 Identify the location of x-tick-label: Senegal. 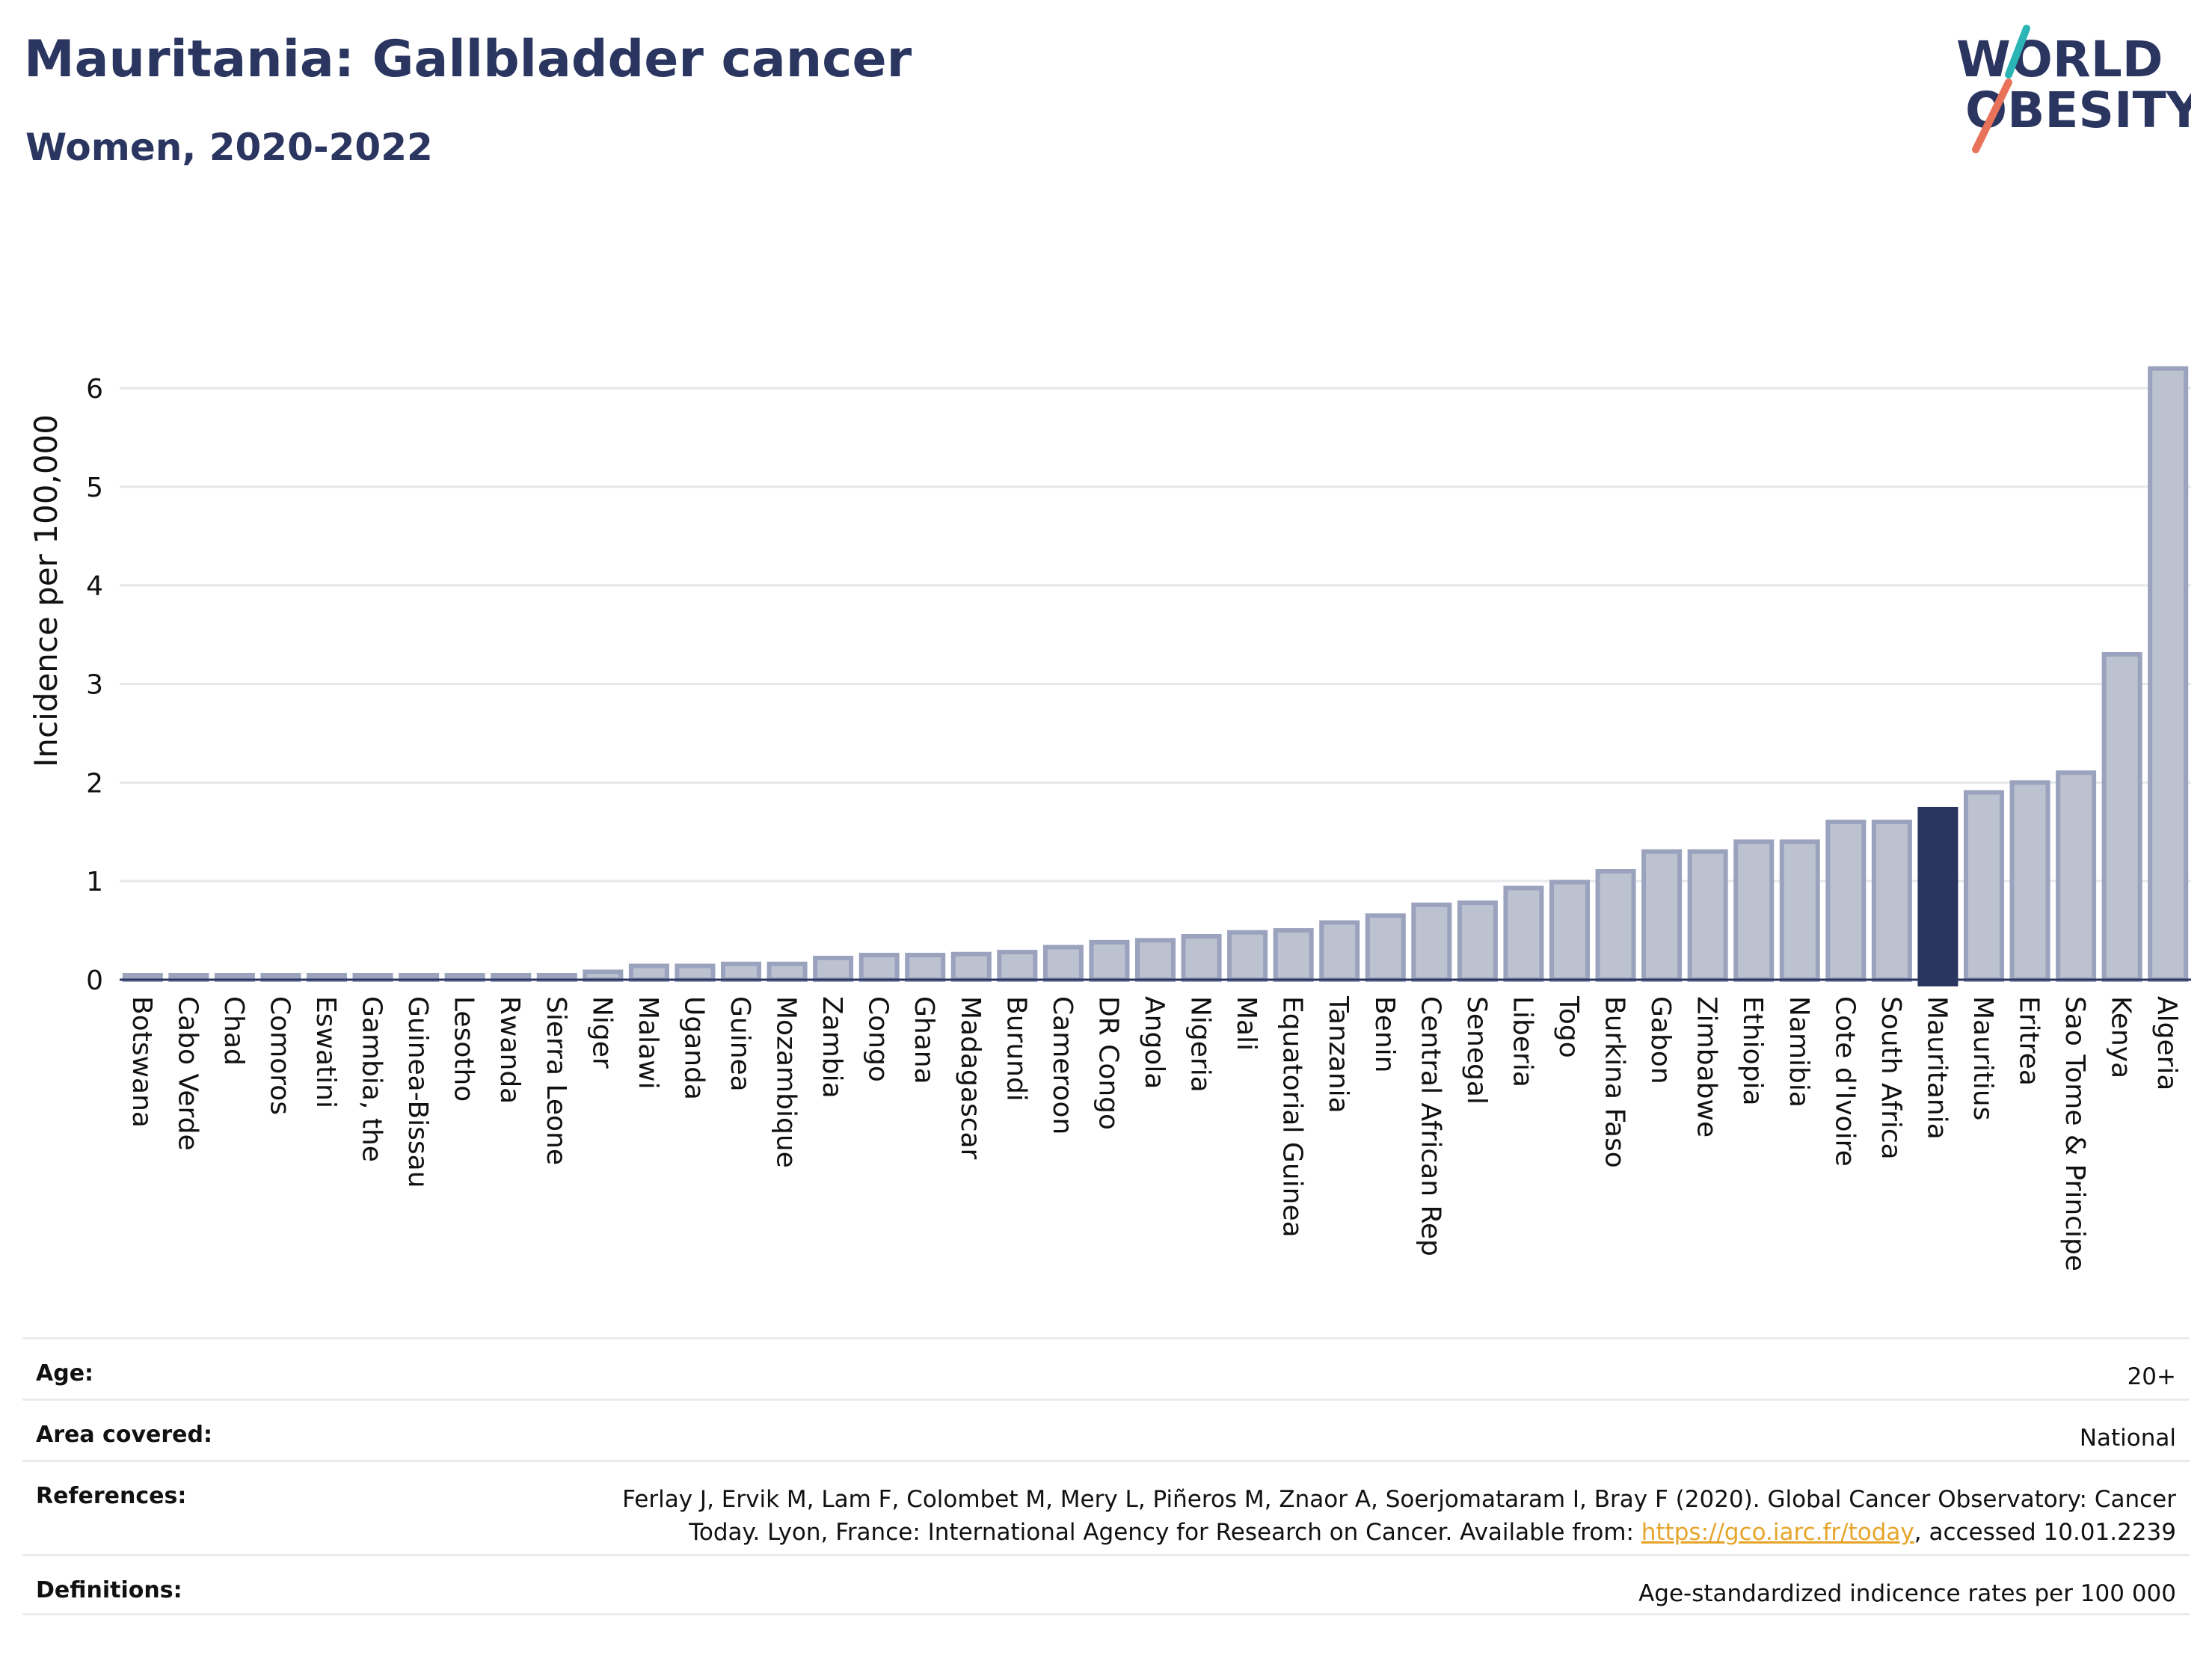
(1476, 1050).